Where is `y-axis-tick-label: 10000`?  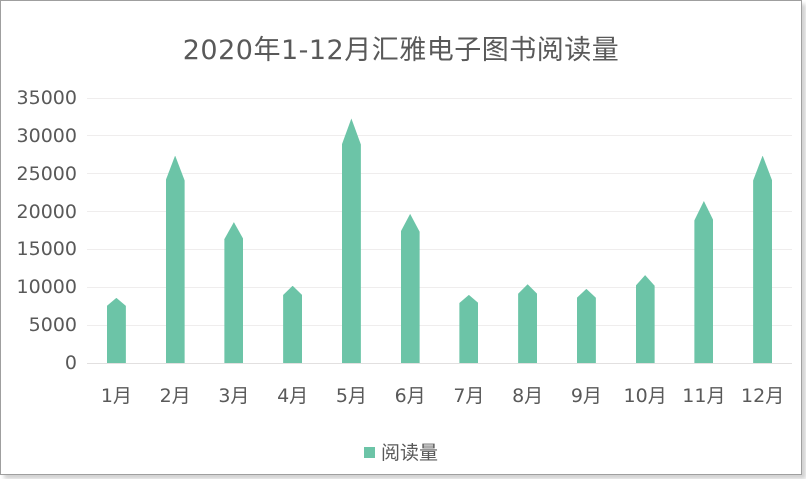
y-axis-tick-label: 10000 is located at coordinates (46, 287).